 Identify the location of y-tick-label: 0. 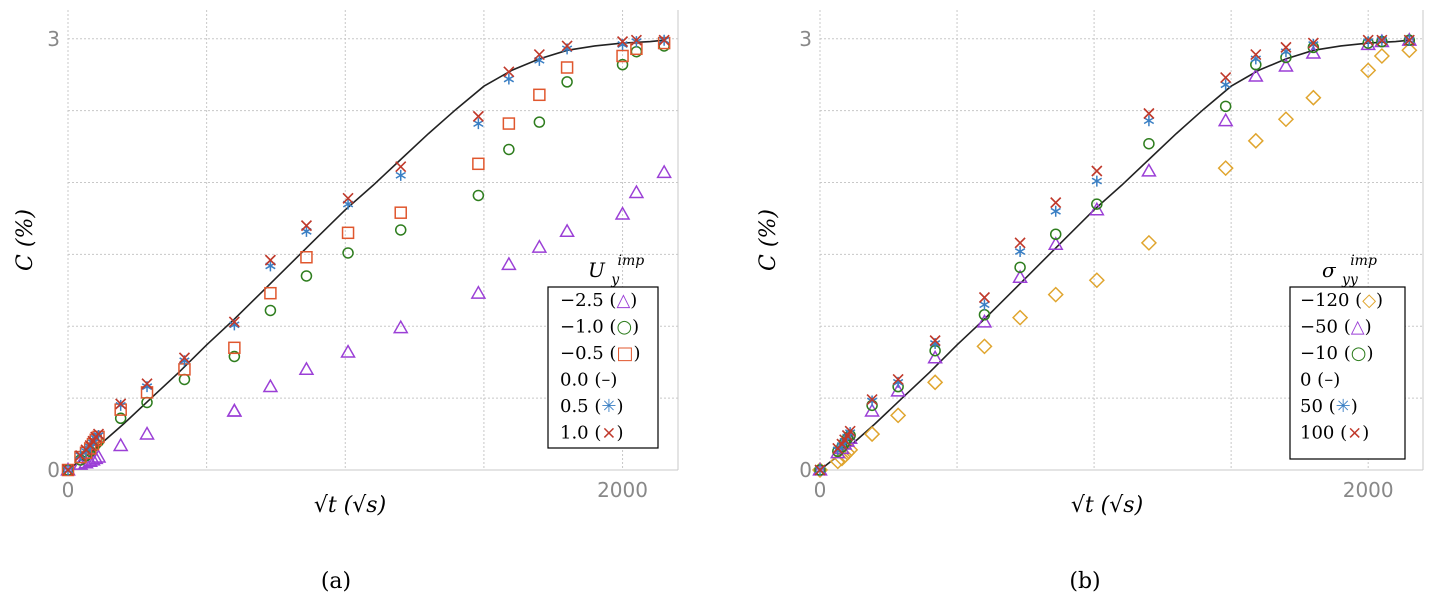
(53, 470).